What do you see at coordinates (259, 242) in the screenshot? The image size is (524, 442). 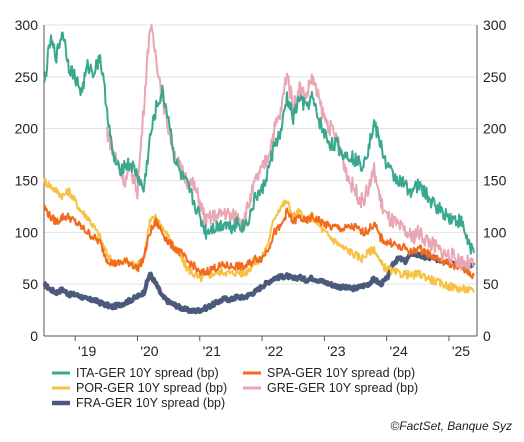 I see `series-line-spa-ger` at bounding box center [259, 242].